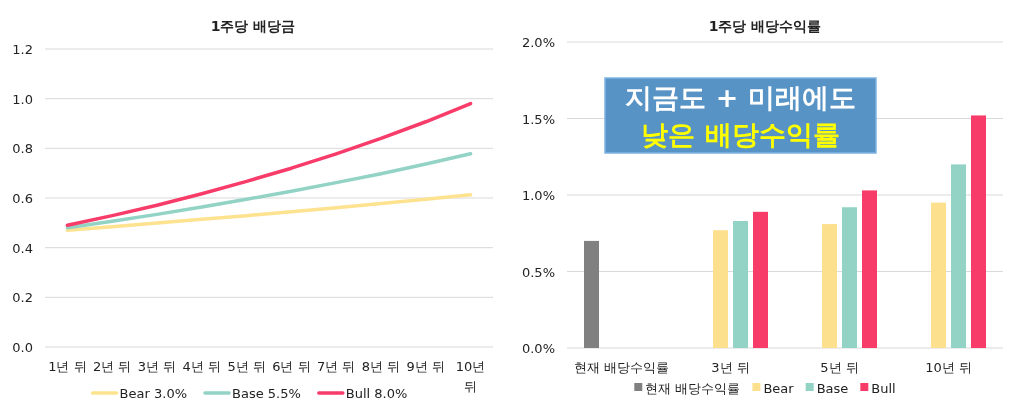  Describe the element at coordinates (779, 388) in the screenshot. I see `legend-label: Bear` at that location.